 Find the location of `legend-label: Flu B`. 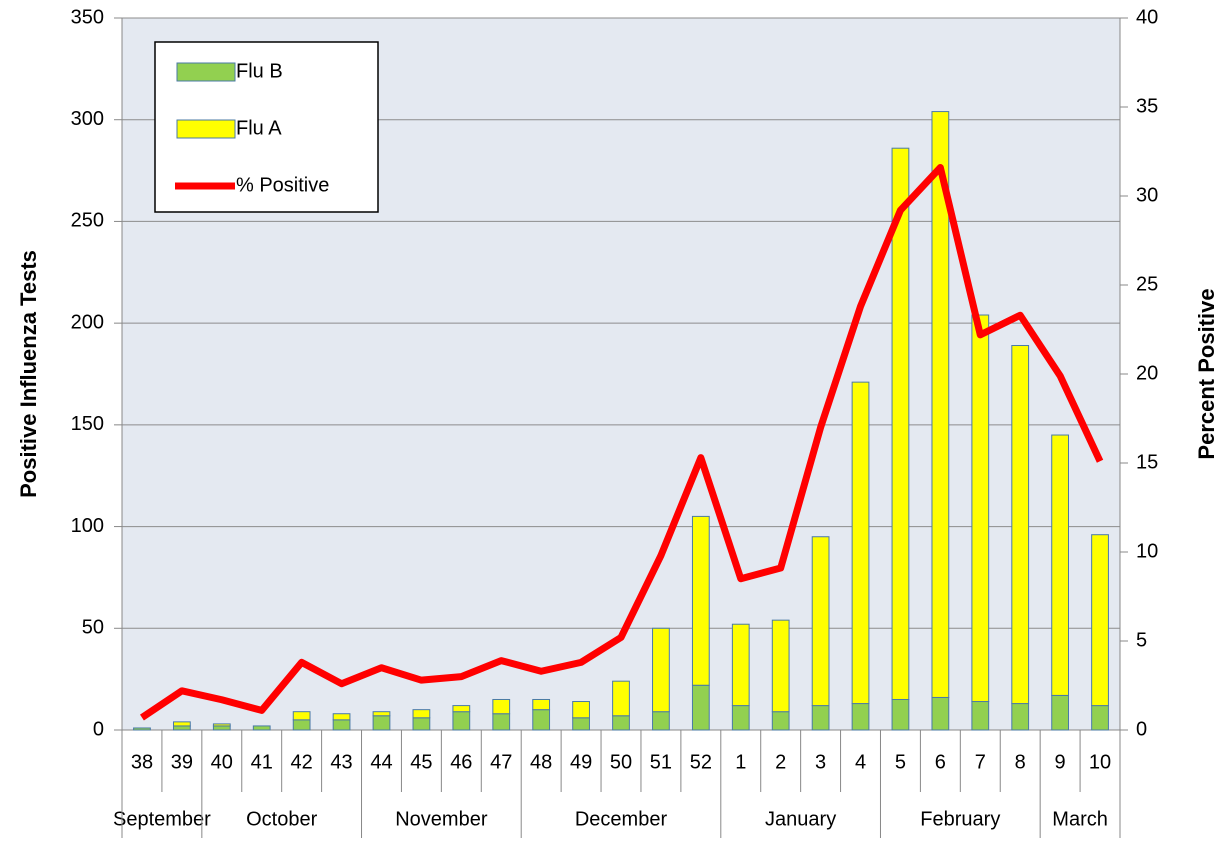

legend-label: Flu B is located at coordinates (259, 71).